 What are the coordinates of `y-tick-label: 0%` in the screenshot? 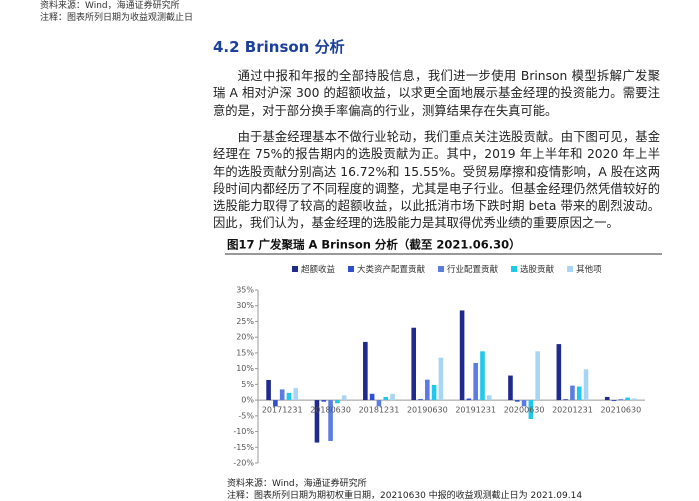 It's located at (247, 400).